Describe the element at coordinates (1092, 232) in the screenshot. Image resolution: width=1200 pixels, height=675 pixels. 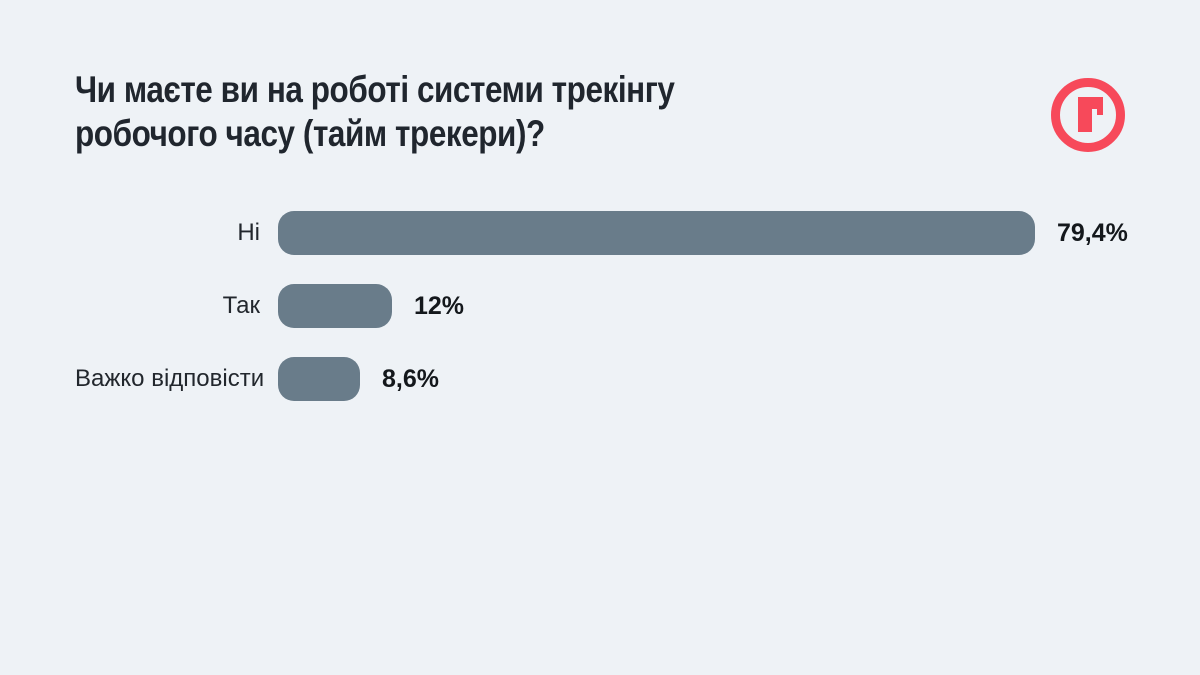
I see `value-label: 79,4%` at that location.